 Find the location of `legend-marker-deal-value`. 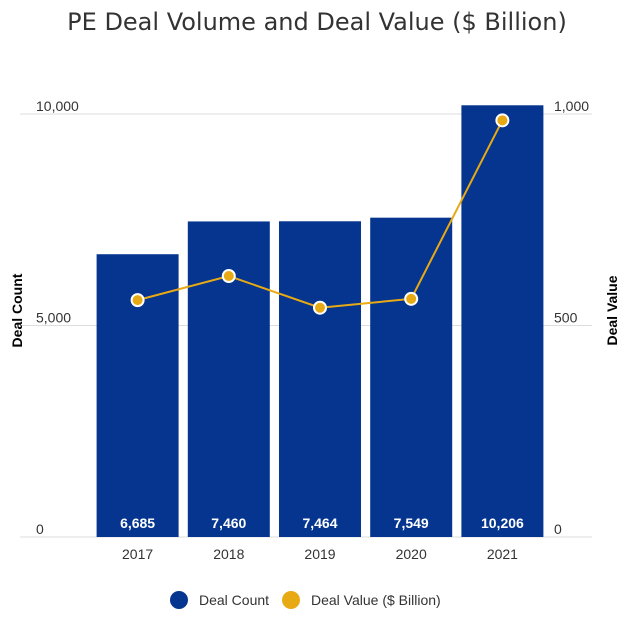

legend-marker-deal-value is located at coordinates (291, 600).